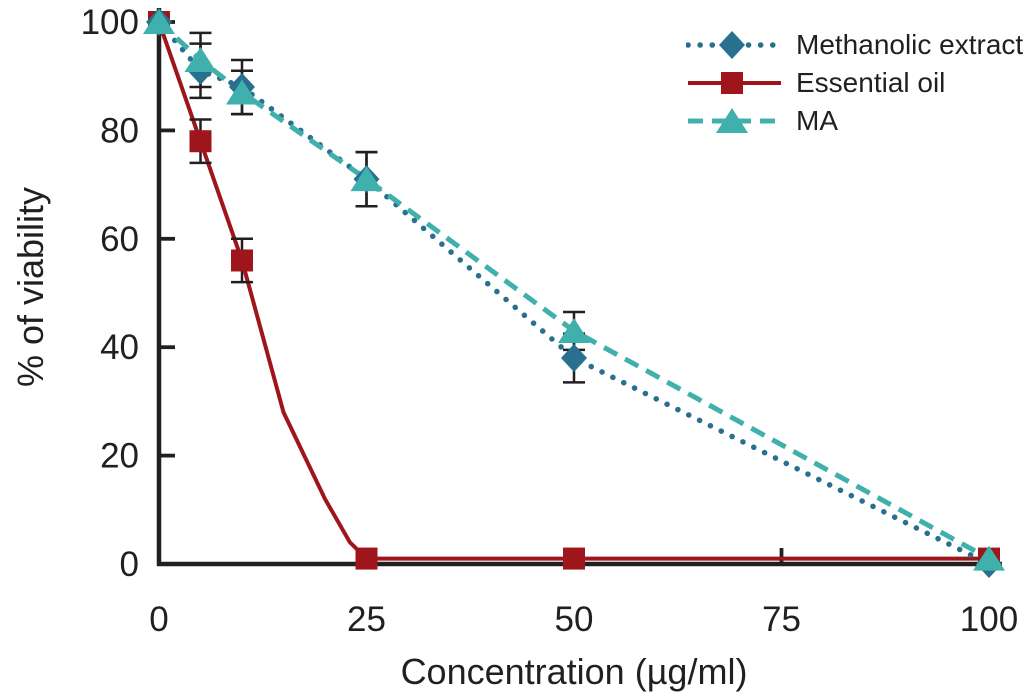  I want to click on x-tick-label: 75, so click(781, 619).